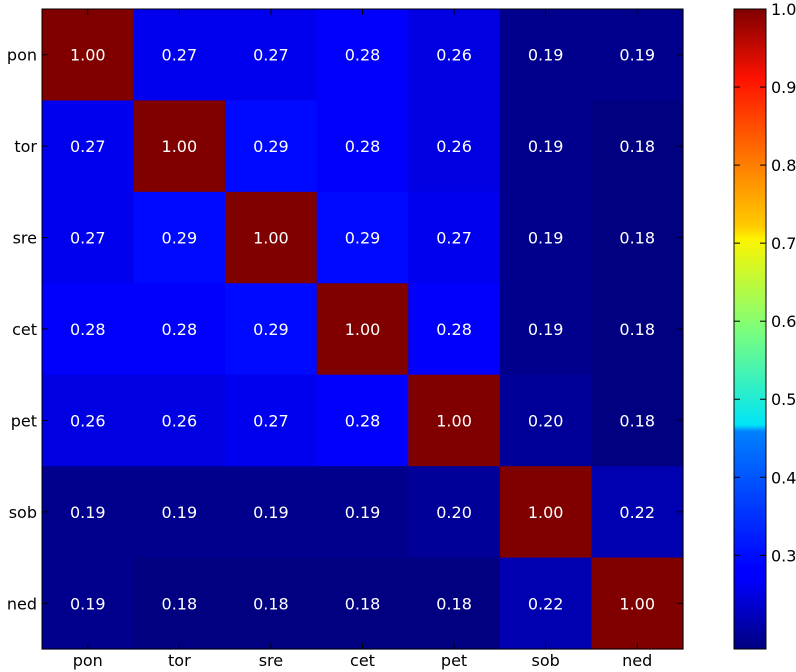 Image resolution: width=796 pixels, height=672 pixels. What do you see at coordinates (750, 329) in the screenshot?
I see `colorbar-gradient` at bounding box center [750, 329].